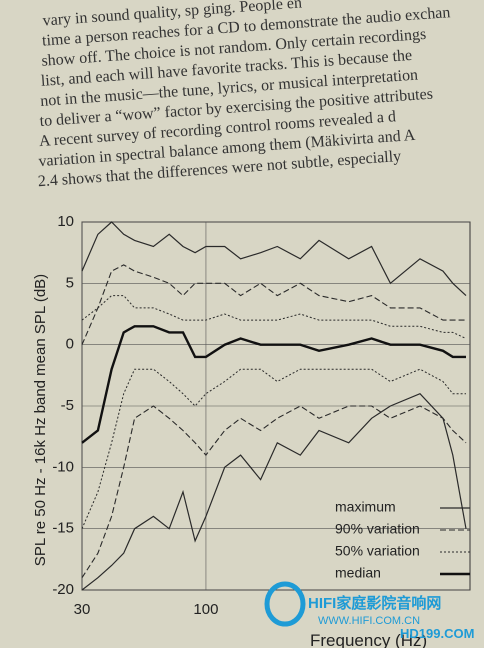 The width and height of the screenshot is (484, 648). I want to click on watermark: HIFI家庭影院音响网 WWW.HIFI.COM.CN HD199.COM, so click(369, 611).